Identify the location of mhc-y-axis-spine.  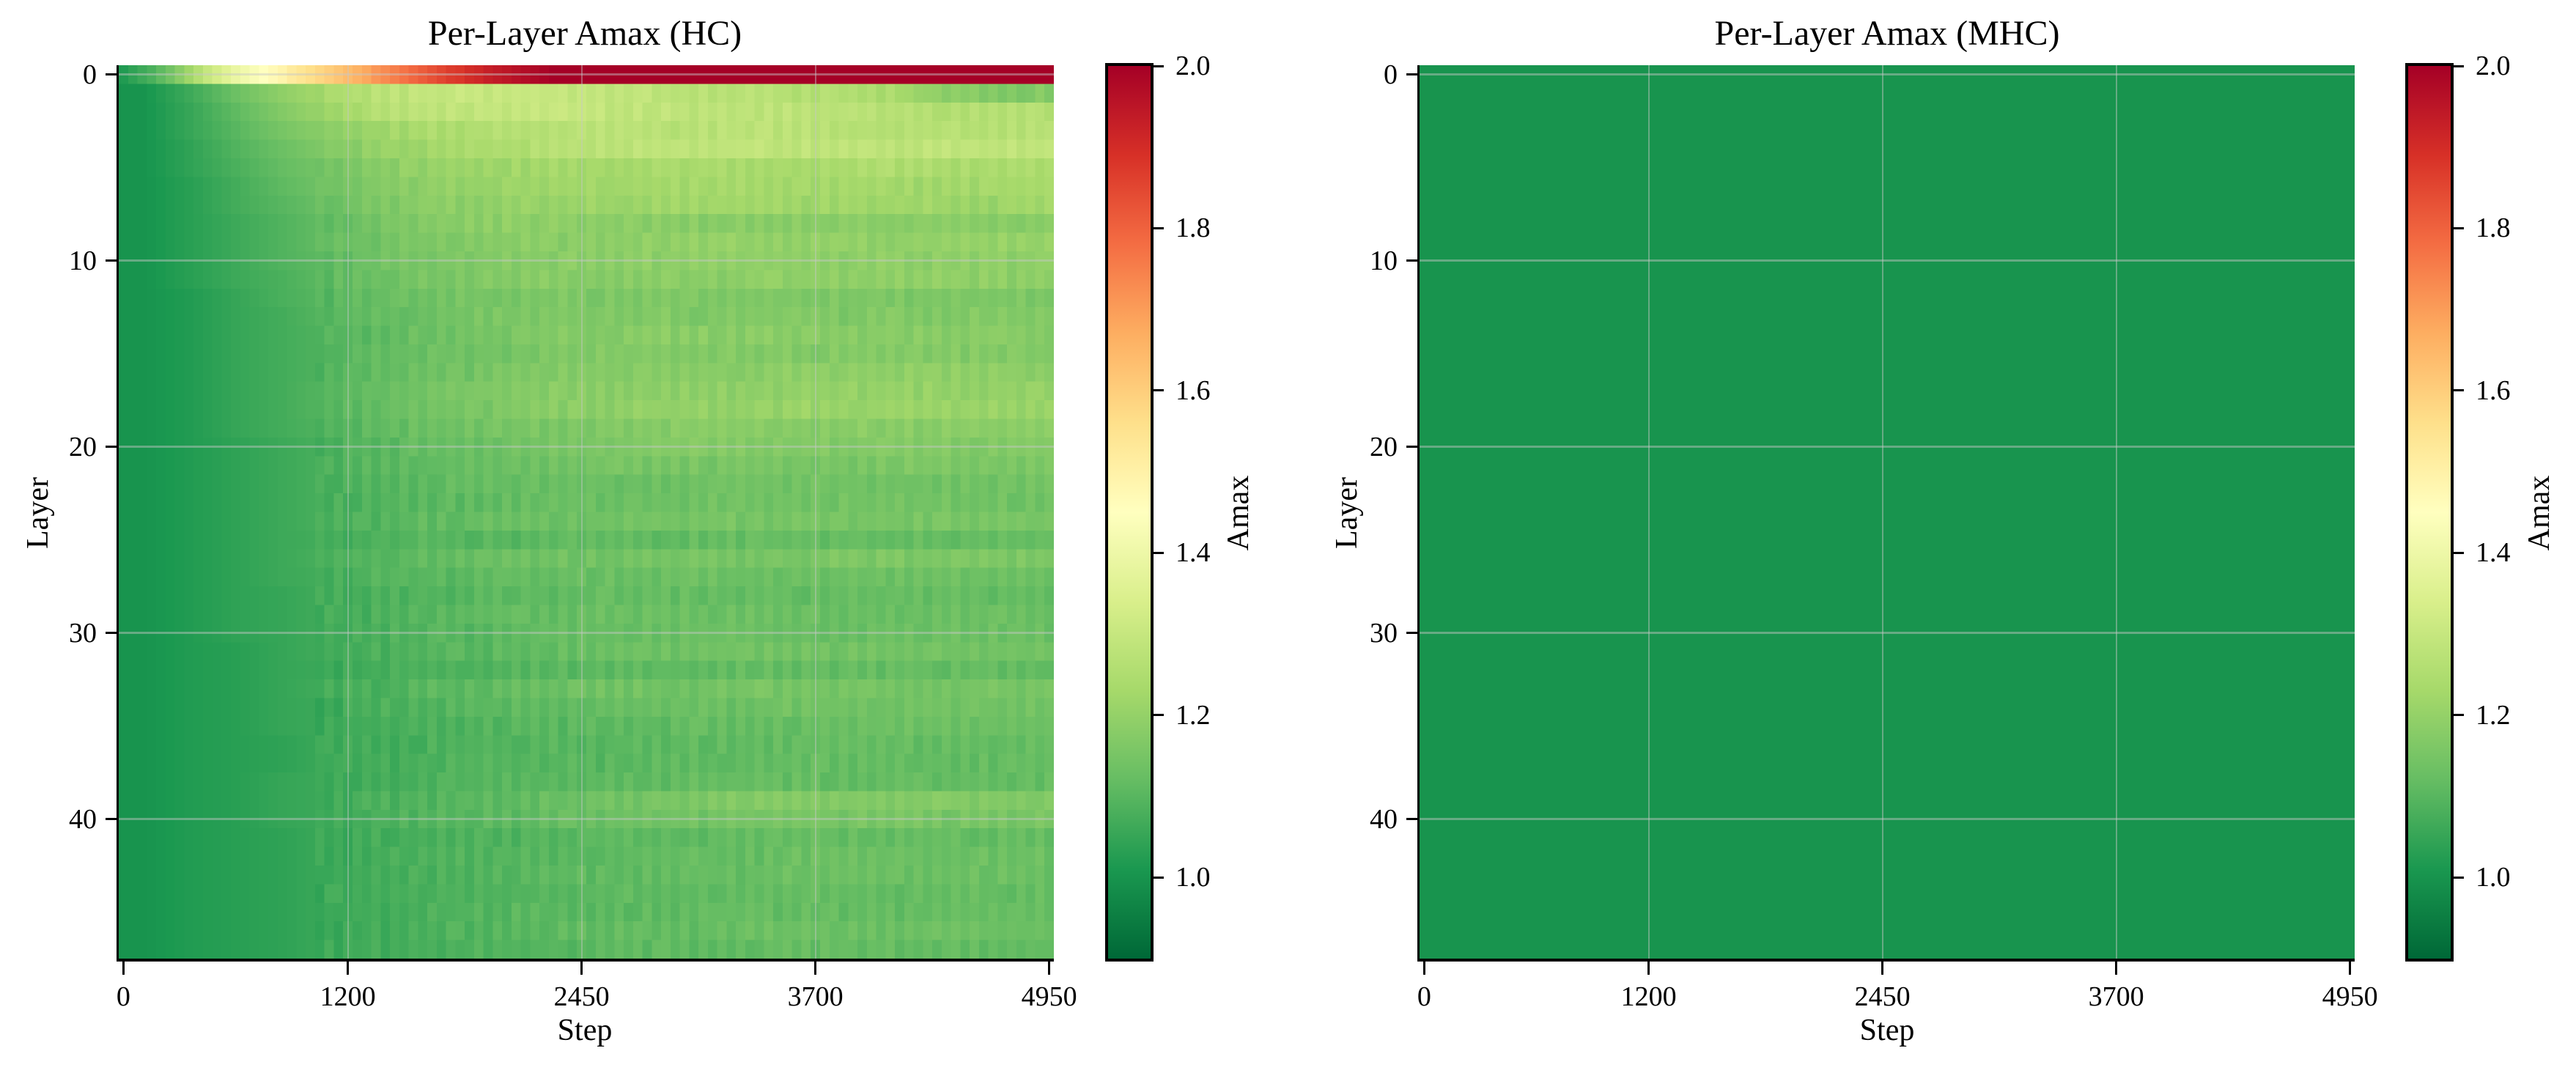
(1418, 512).